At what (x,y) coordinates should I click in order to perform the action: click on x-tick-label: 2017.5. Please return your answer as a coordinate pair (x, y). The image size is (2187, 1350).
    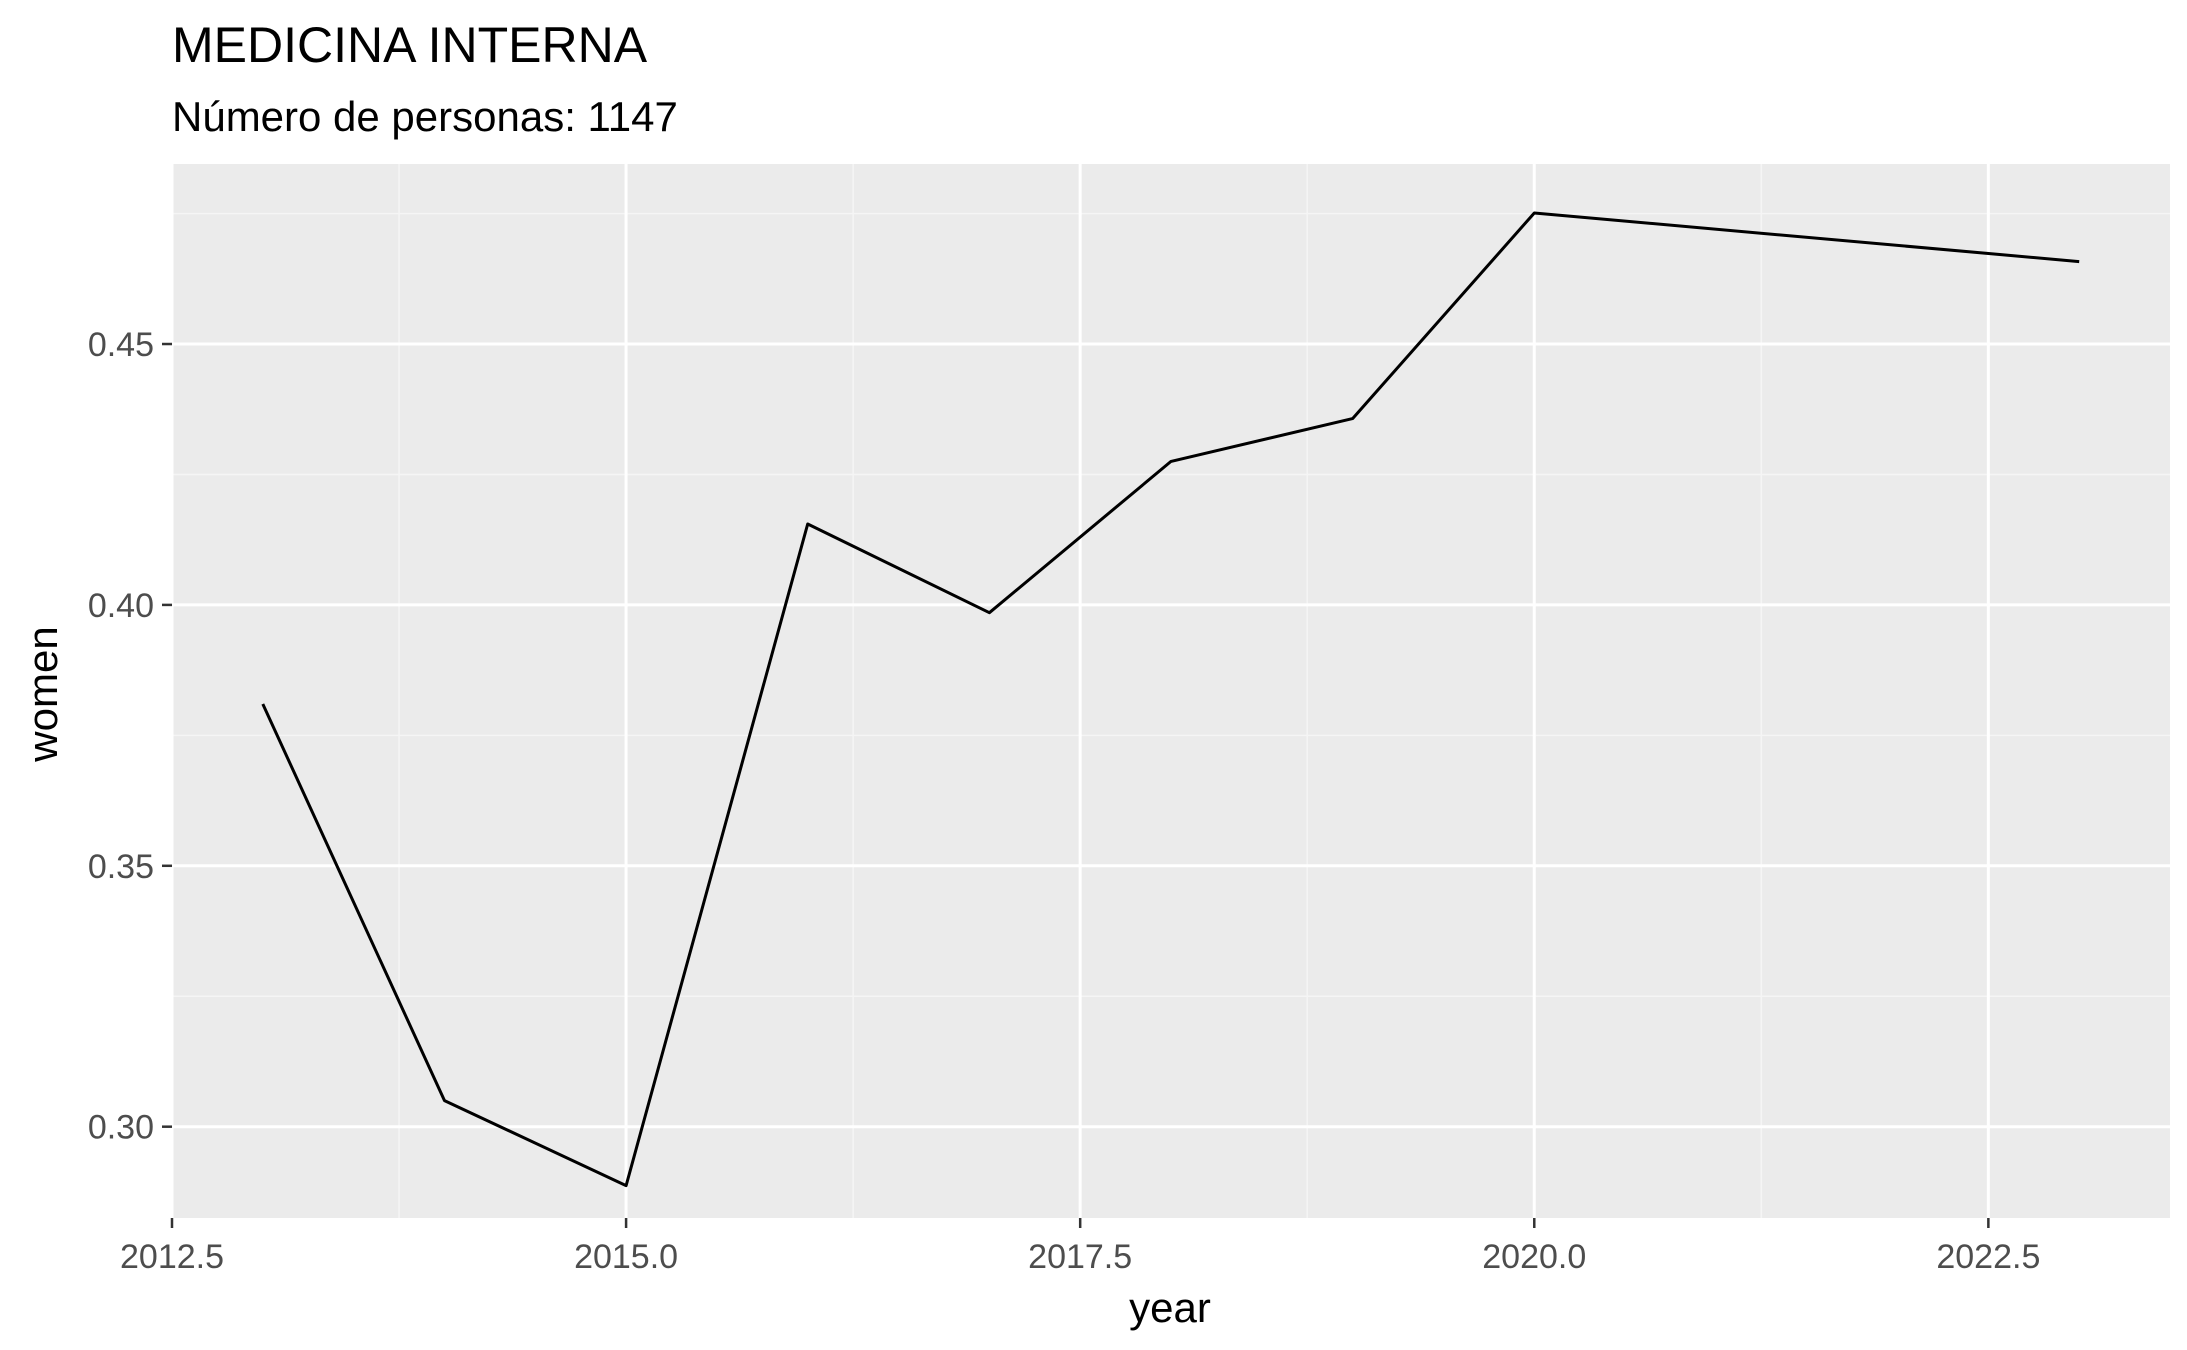
    Looking at the image, I should click on (1080, 1257).